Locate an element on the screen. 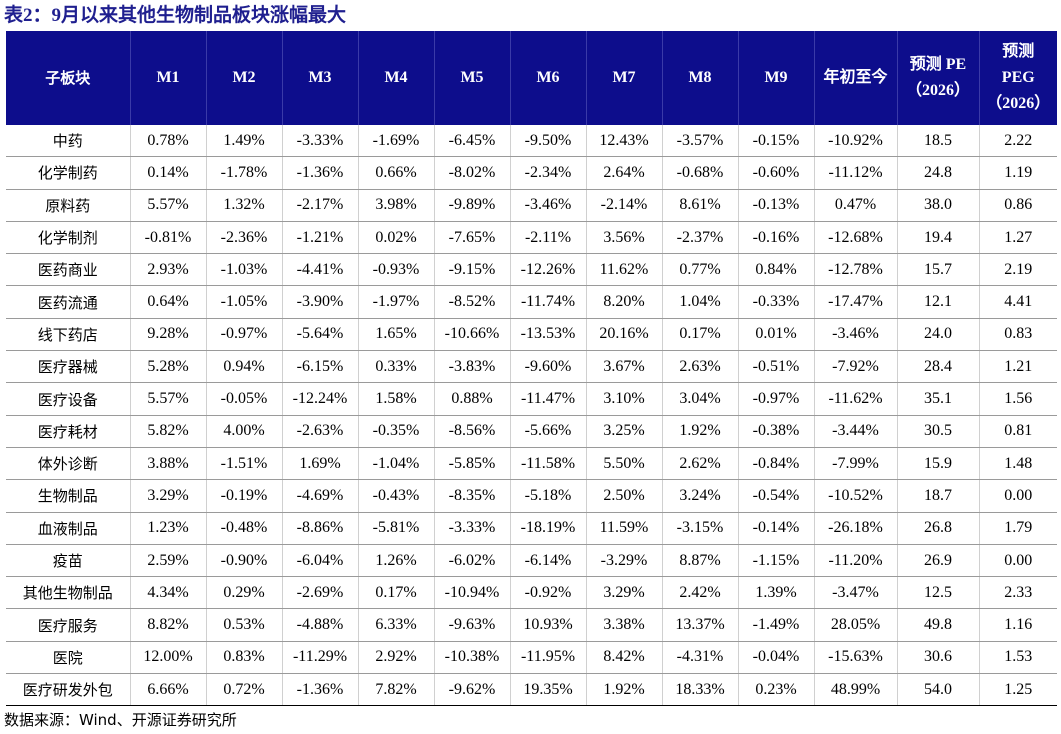  value-cell: 19.4 is located at coordinates (937, 238).